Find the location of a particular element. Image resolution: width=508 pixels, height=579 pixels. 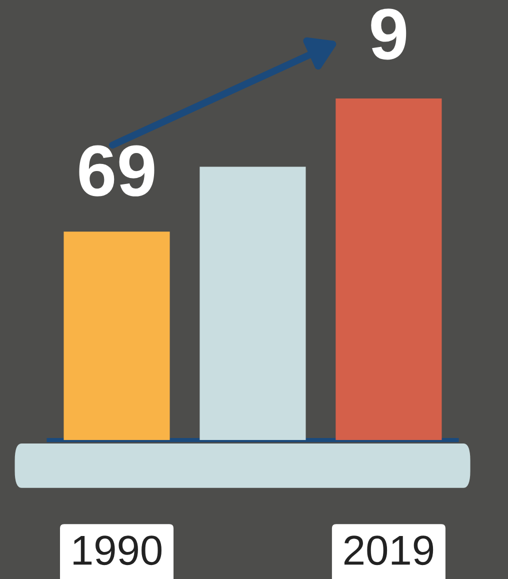

x-tick-label: 2019 is located at coordinates (389, 551).